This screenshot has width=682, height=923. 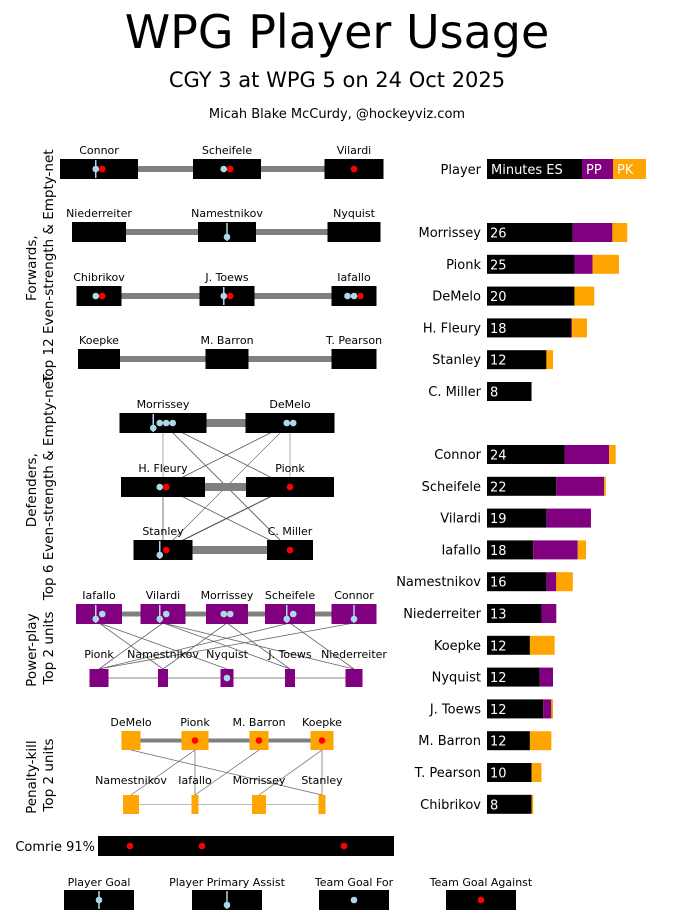 I want to click on powerplay-label-line2: Top 2 units, so click(x=49, y=648).